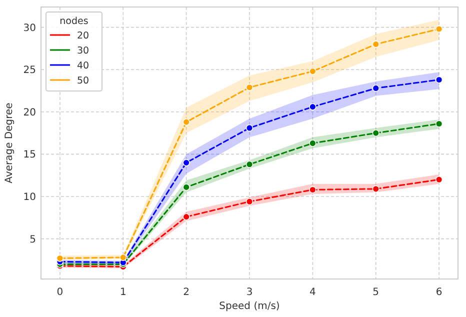  Describe the element at coordinates (29, 70) in the screenshot. I see `y-tick-label: 25` at that location.